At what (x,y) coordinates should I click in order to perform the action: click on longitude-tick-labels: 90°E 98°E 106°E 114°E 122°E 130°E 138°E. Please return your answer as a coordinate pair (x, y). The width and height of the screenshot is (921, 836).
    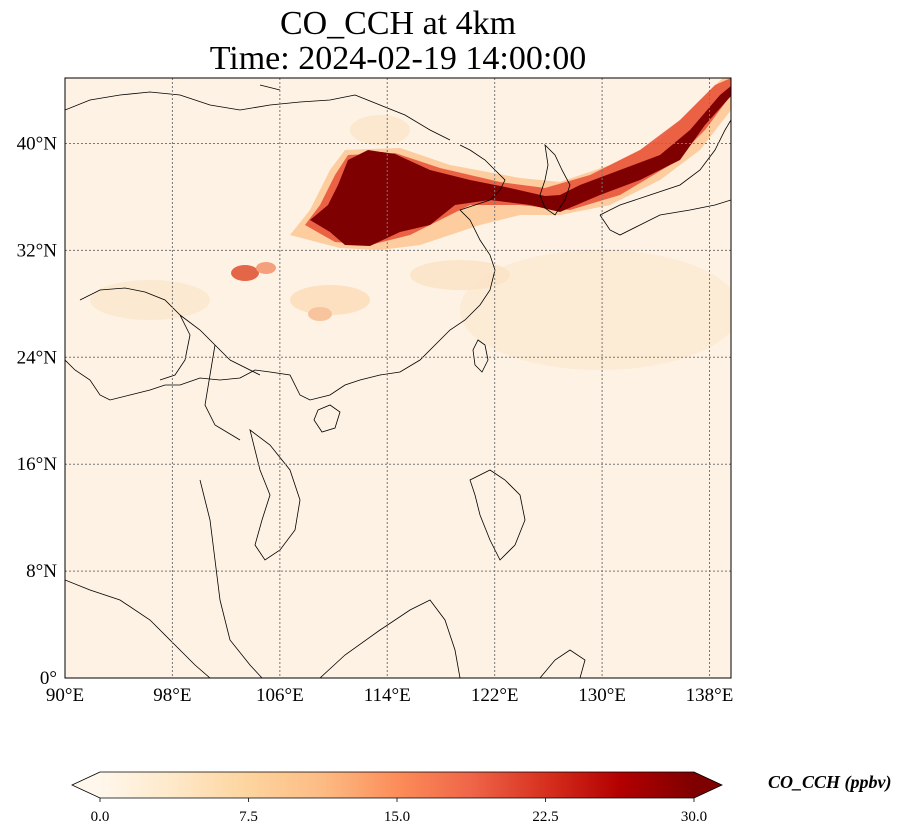
    Looking at the image, I should click on (389, 695).